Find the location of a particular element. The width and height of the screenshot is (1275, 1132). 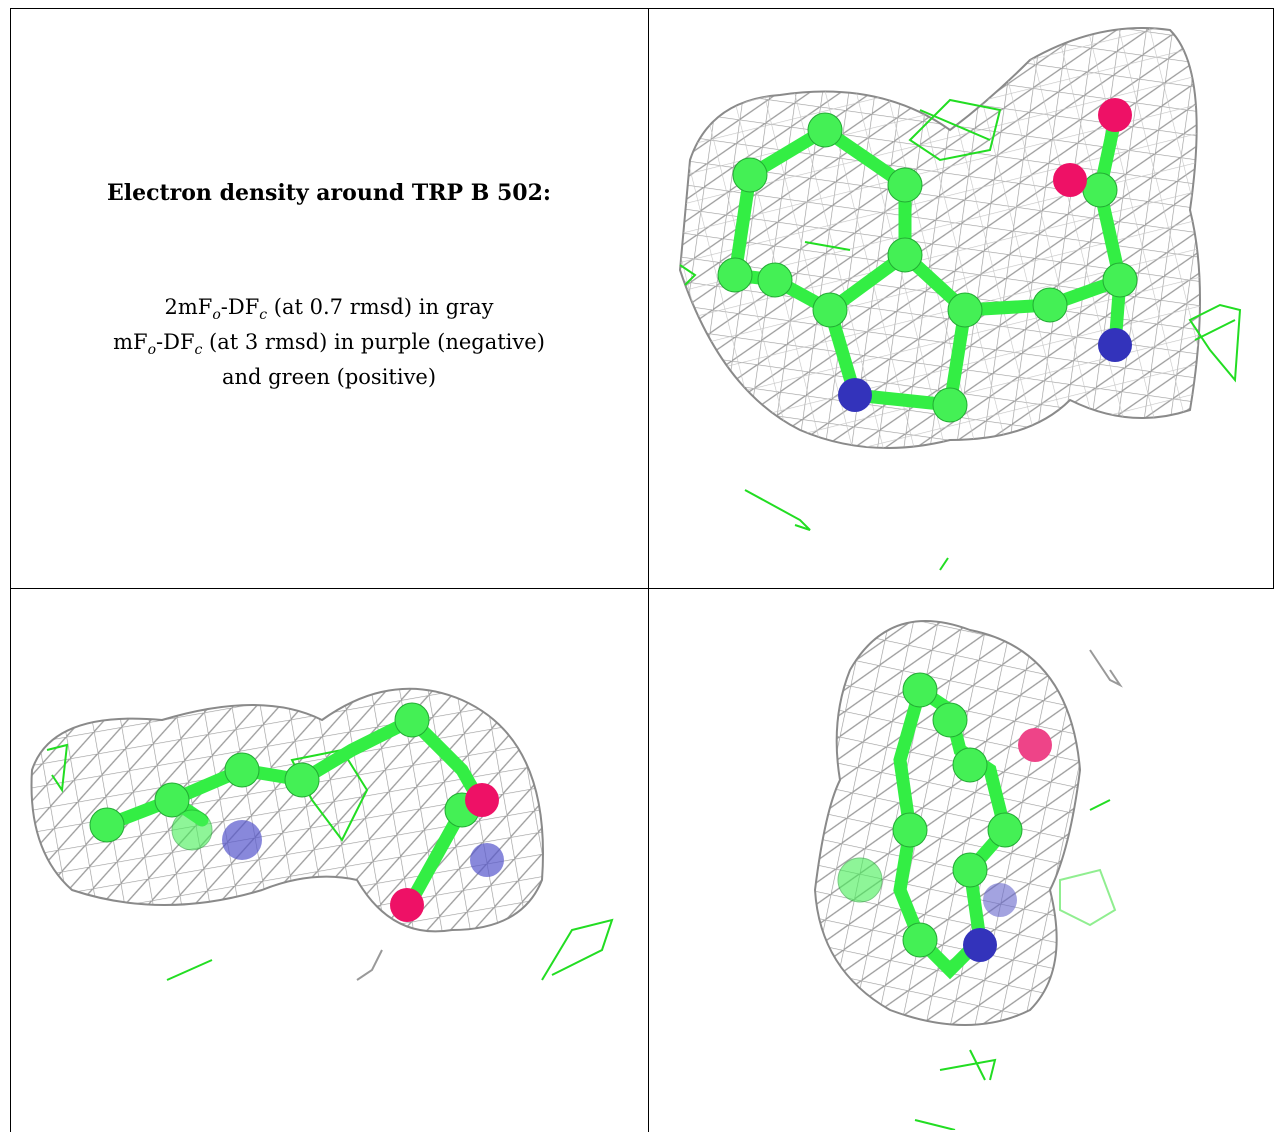

caption-title: Electron density around TRP B 502: is located at coordinates (329, 193).